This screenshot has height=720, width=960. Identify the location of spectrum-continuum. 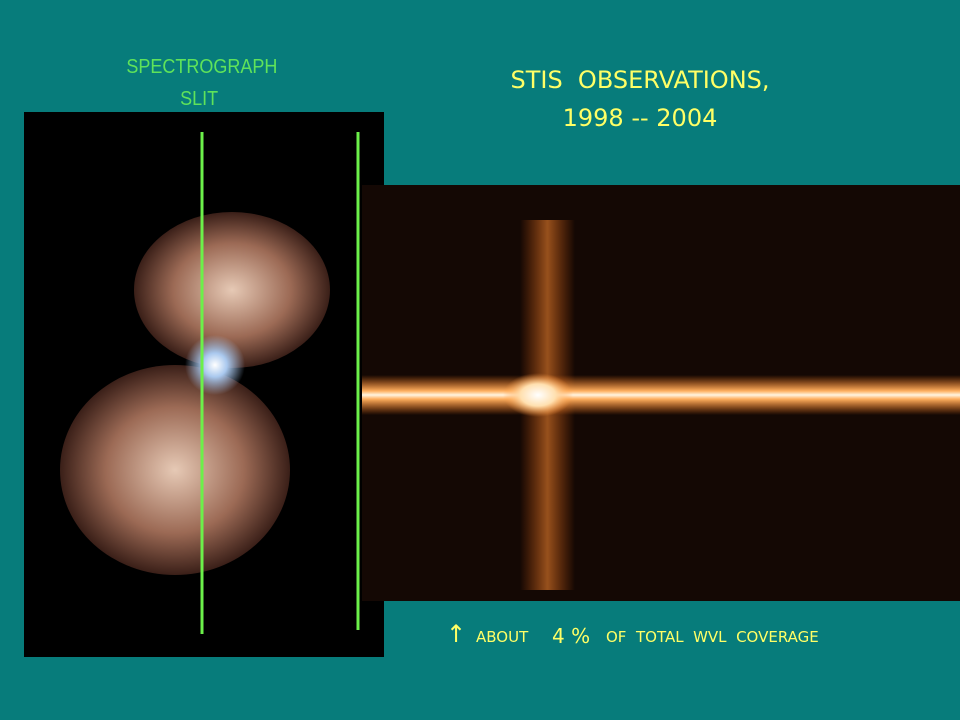
(661, 395).